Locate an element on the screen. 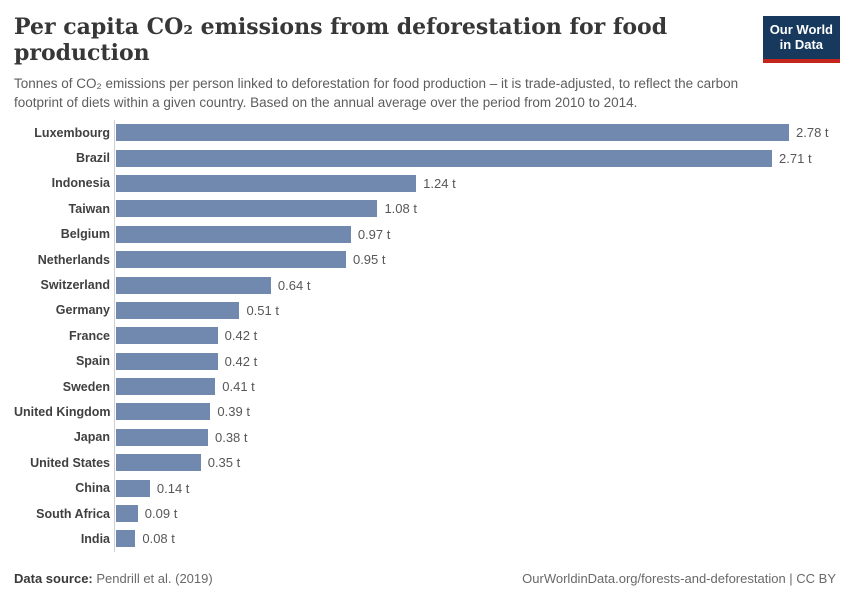  country-label: South Africa is located at coordinates (73, 513).